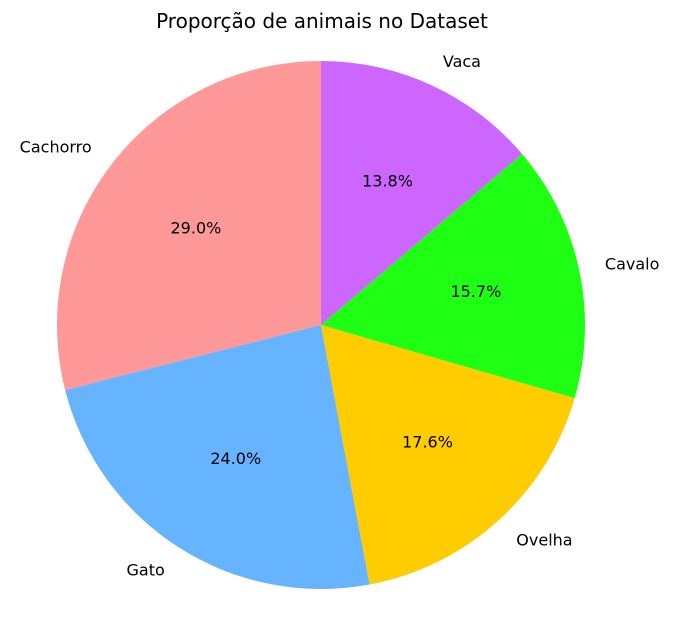 Image resolution: width=676 pixels, height=625 pixels. What do you see at coordinates (56, 146) in the screenshot?
I see `category-label-cachorro: Cachorro` at bounding box center [56, 146].